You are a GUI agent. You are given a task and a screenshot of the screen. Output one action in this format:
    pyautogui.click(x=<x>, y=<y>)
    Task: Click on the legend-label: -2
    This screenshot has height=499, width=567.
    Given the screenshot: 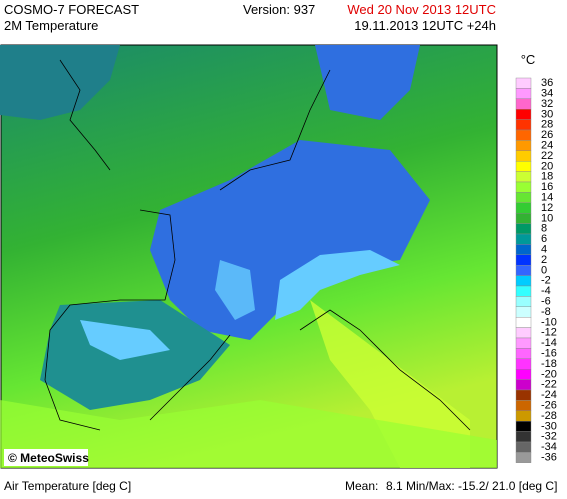 What is the action you would take?
    pyautogui.click(x=546, y=281)
    